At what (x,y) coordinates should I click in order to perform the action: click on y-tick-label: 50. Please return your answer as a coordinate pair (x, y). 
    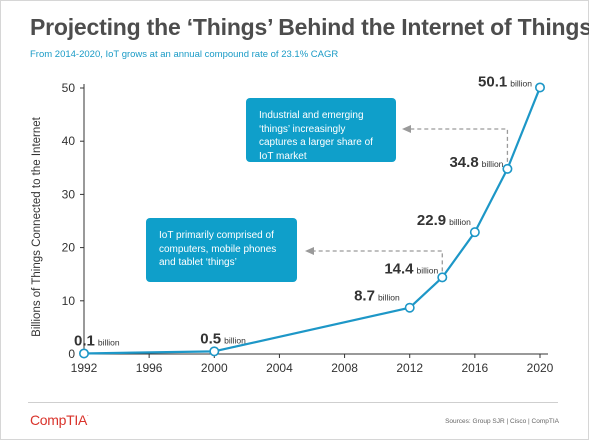
    Looking at the image, I should click on (69, 88).